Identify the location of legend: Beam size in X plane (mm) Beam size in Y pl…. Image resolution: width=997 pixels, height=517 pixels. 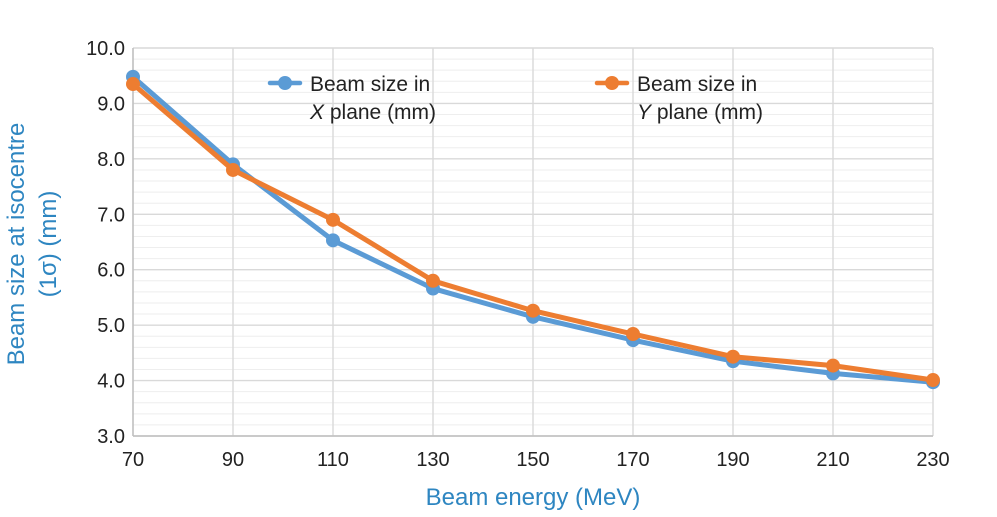
(515, 98).